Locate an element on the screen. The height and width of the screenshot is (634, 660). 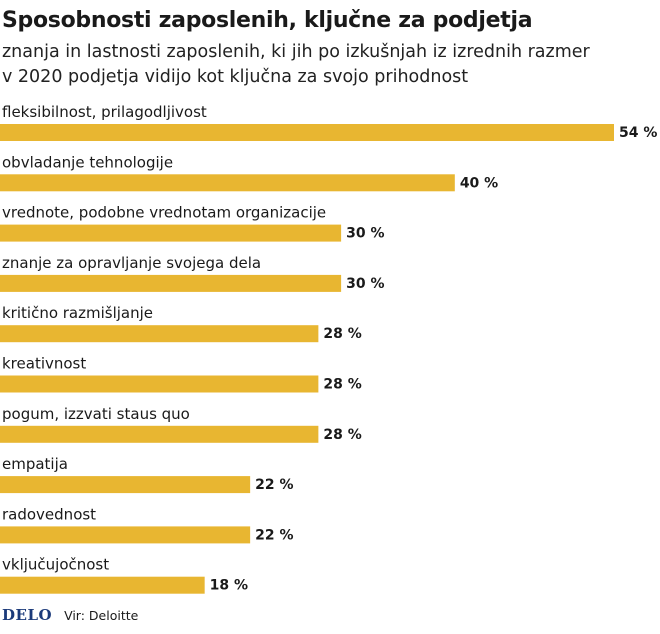
category-label: pogum, izzvati staus quo is located at coordinates (96, 414).